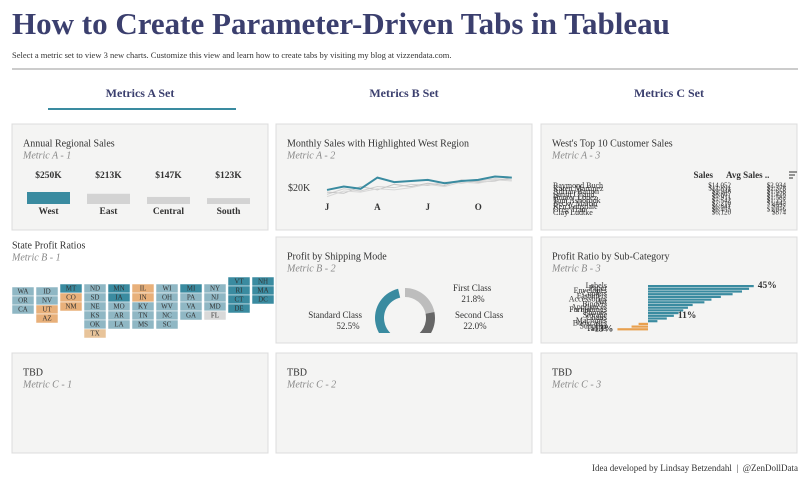 This screenshot has width=810, height=486. Describe the element at coordinates (722, 207) in the screenshot. I see `sales: $6,841` at that location.